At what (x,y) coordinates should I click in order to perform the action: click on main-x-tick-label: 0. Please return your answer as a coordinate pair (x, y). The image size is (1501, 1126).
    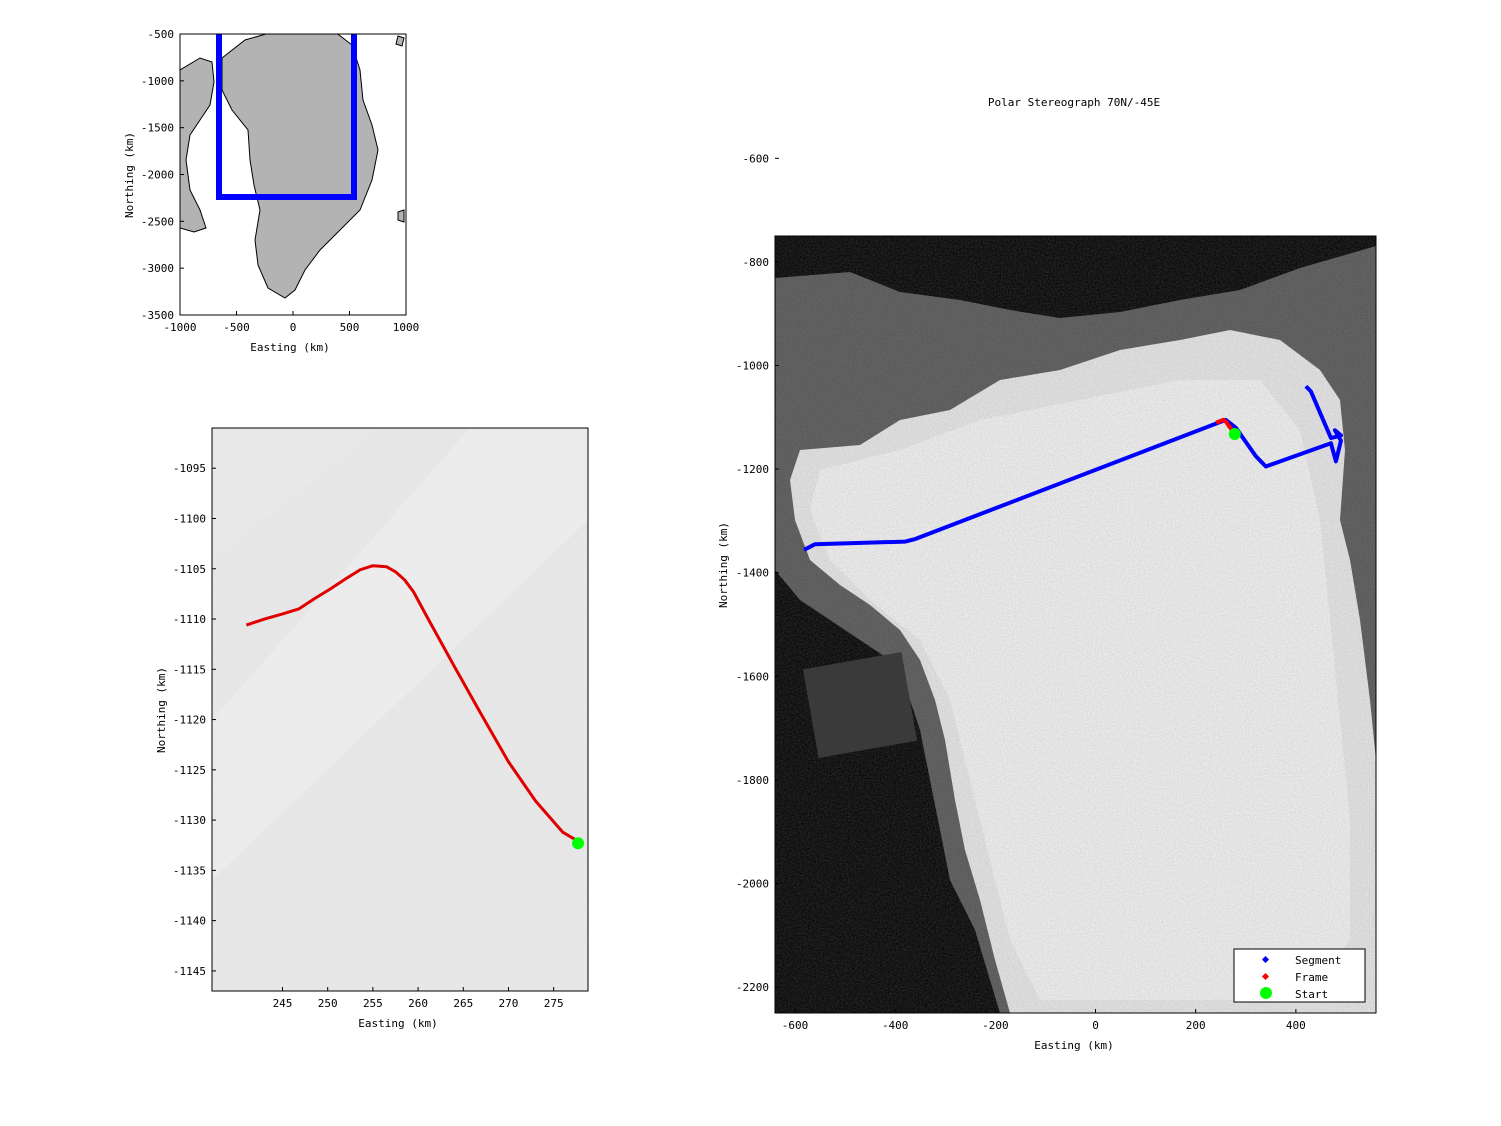
    Looking at the image, I should click on (1095, 1025).